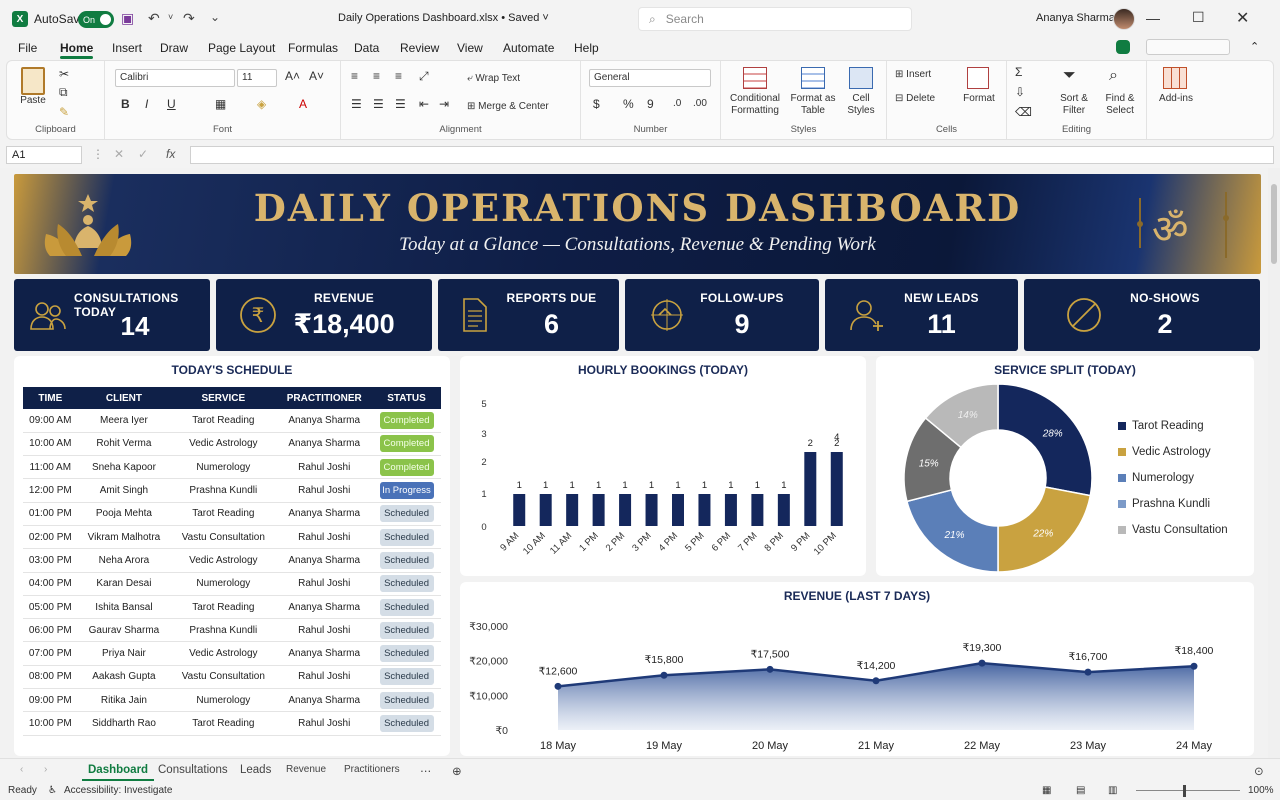 This screenshot has width=1280, height=800. Describe the element at coordinates (399, 76) in the screenshot. I see `align-bottom-icon: ≡` at that location.